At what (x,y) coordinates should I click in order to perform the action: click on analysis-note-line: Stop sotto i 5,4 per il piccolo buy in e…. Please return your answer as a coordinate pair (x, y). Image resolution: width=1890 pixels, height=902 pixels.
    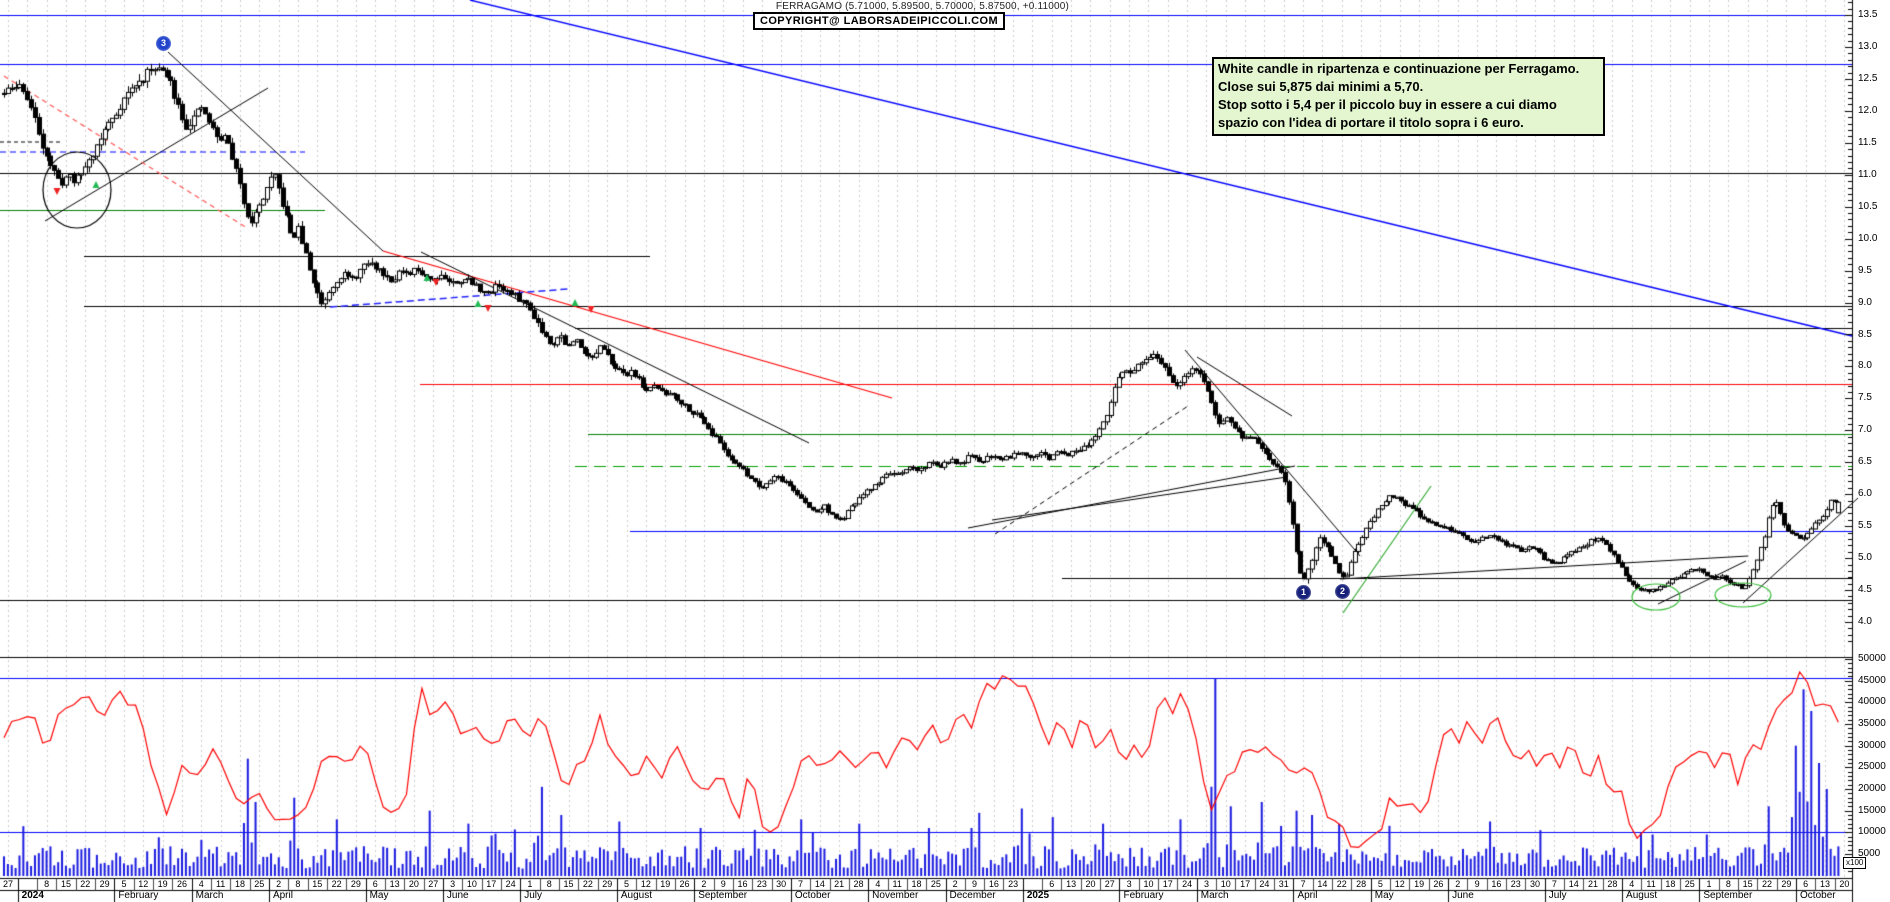
    Looking at the image, I should click on (1387, 104).